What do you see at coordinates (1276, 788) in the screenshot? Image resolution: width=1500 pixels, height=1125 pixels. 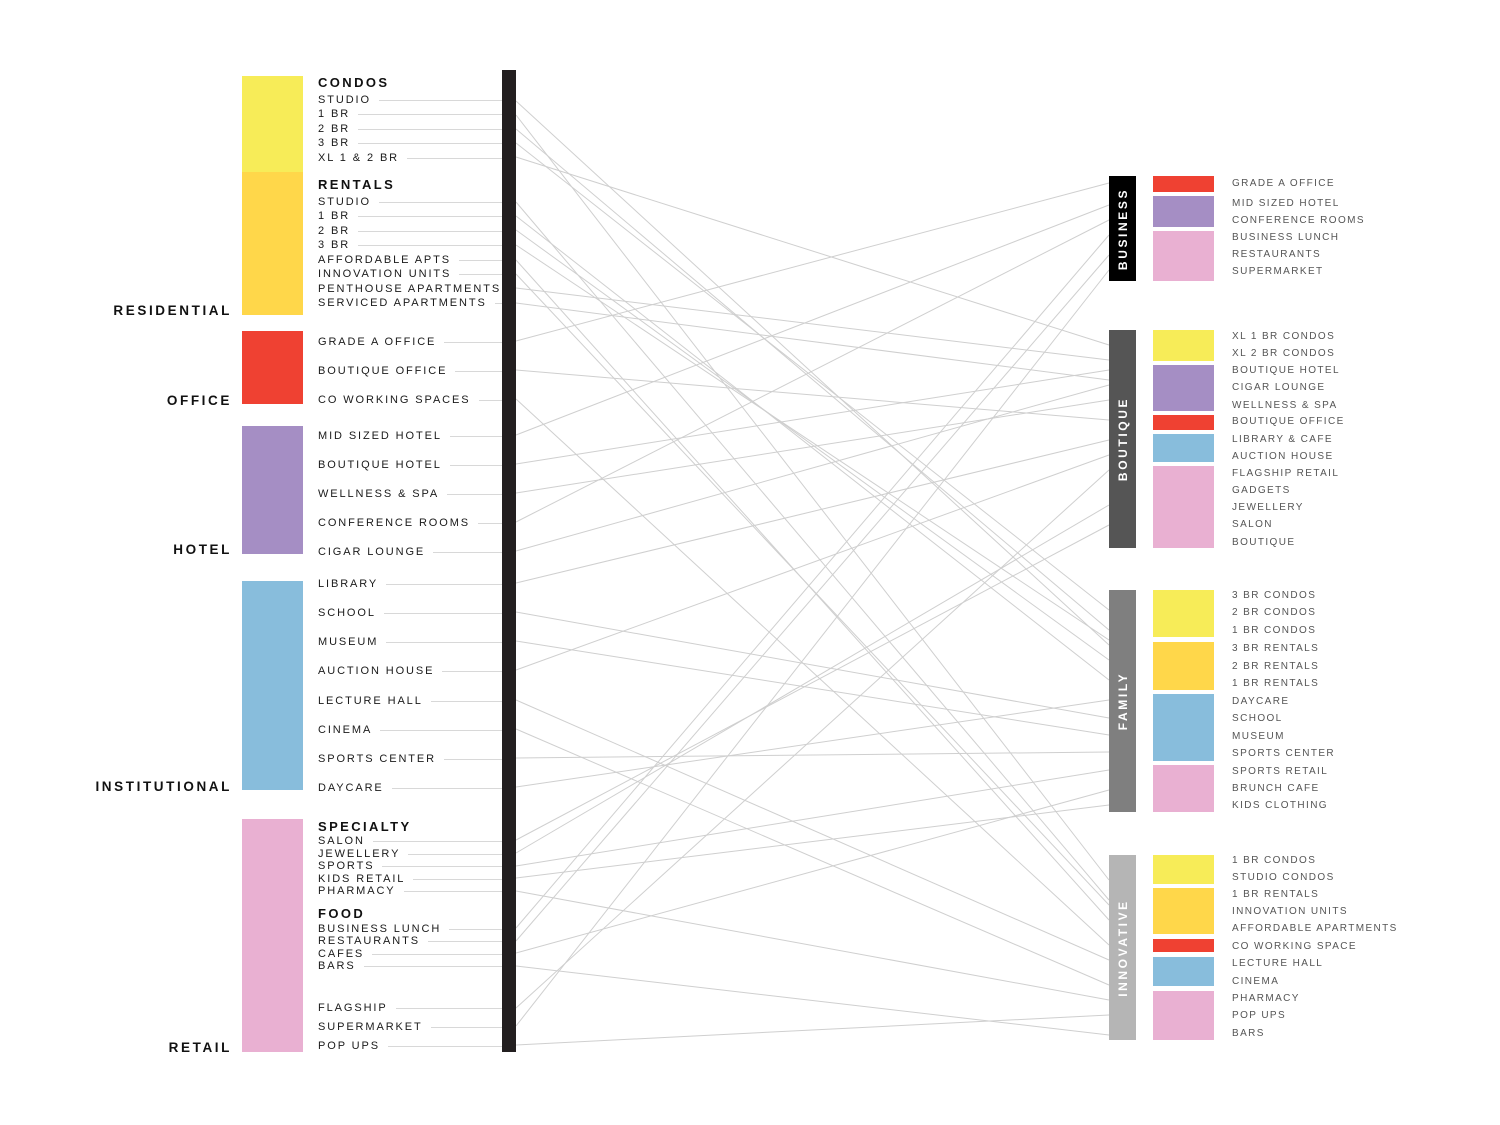 I see `right-item: BRUNCH CAFE` at bounding box center [1276, 788].